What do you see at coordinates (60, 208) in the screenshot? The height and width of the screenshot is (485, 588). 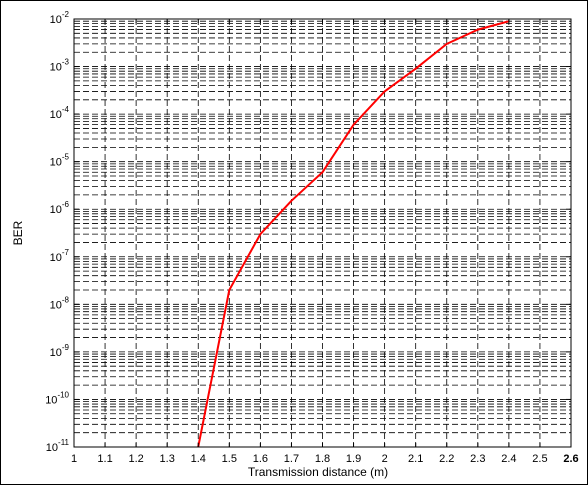 I see `y-tick-label: 10⁻⁶` at bounding box center [60, 208].